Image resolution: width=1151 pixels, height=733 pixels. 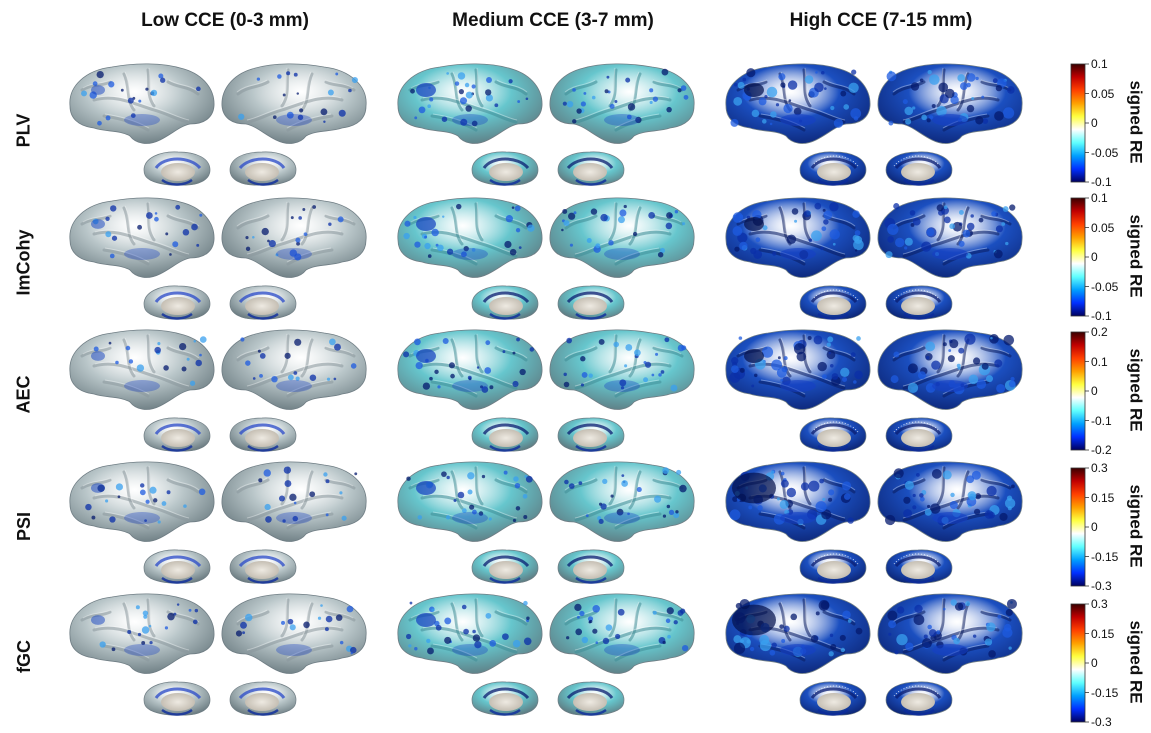 What do you see at coordinates (1101, 450) in the screenshot?
I see `colorbar-tick-label: -0.2` at bounding box center [1101, 450].